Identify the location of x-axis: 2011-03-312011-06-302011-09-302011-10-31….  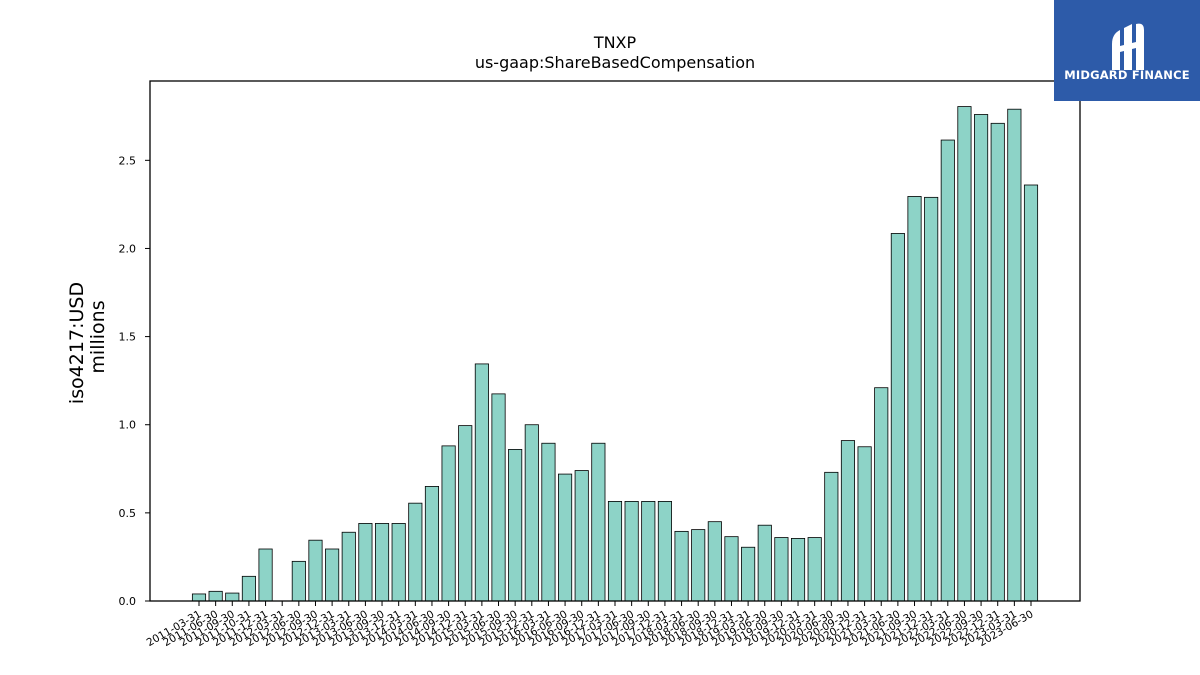
(590, 625).